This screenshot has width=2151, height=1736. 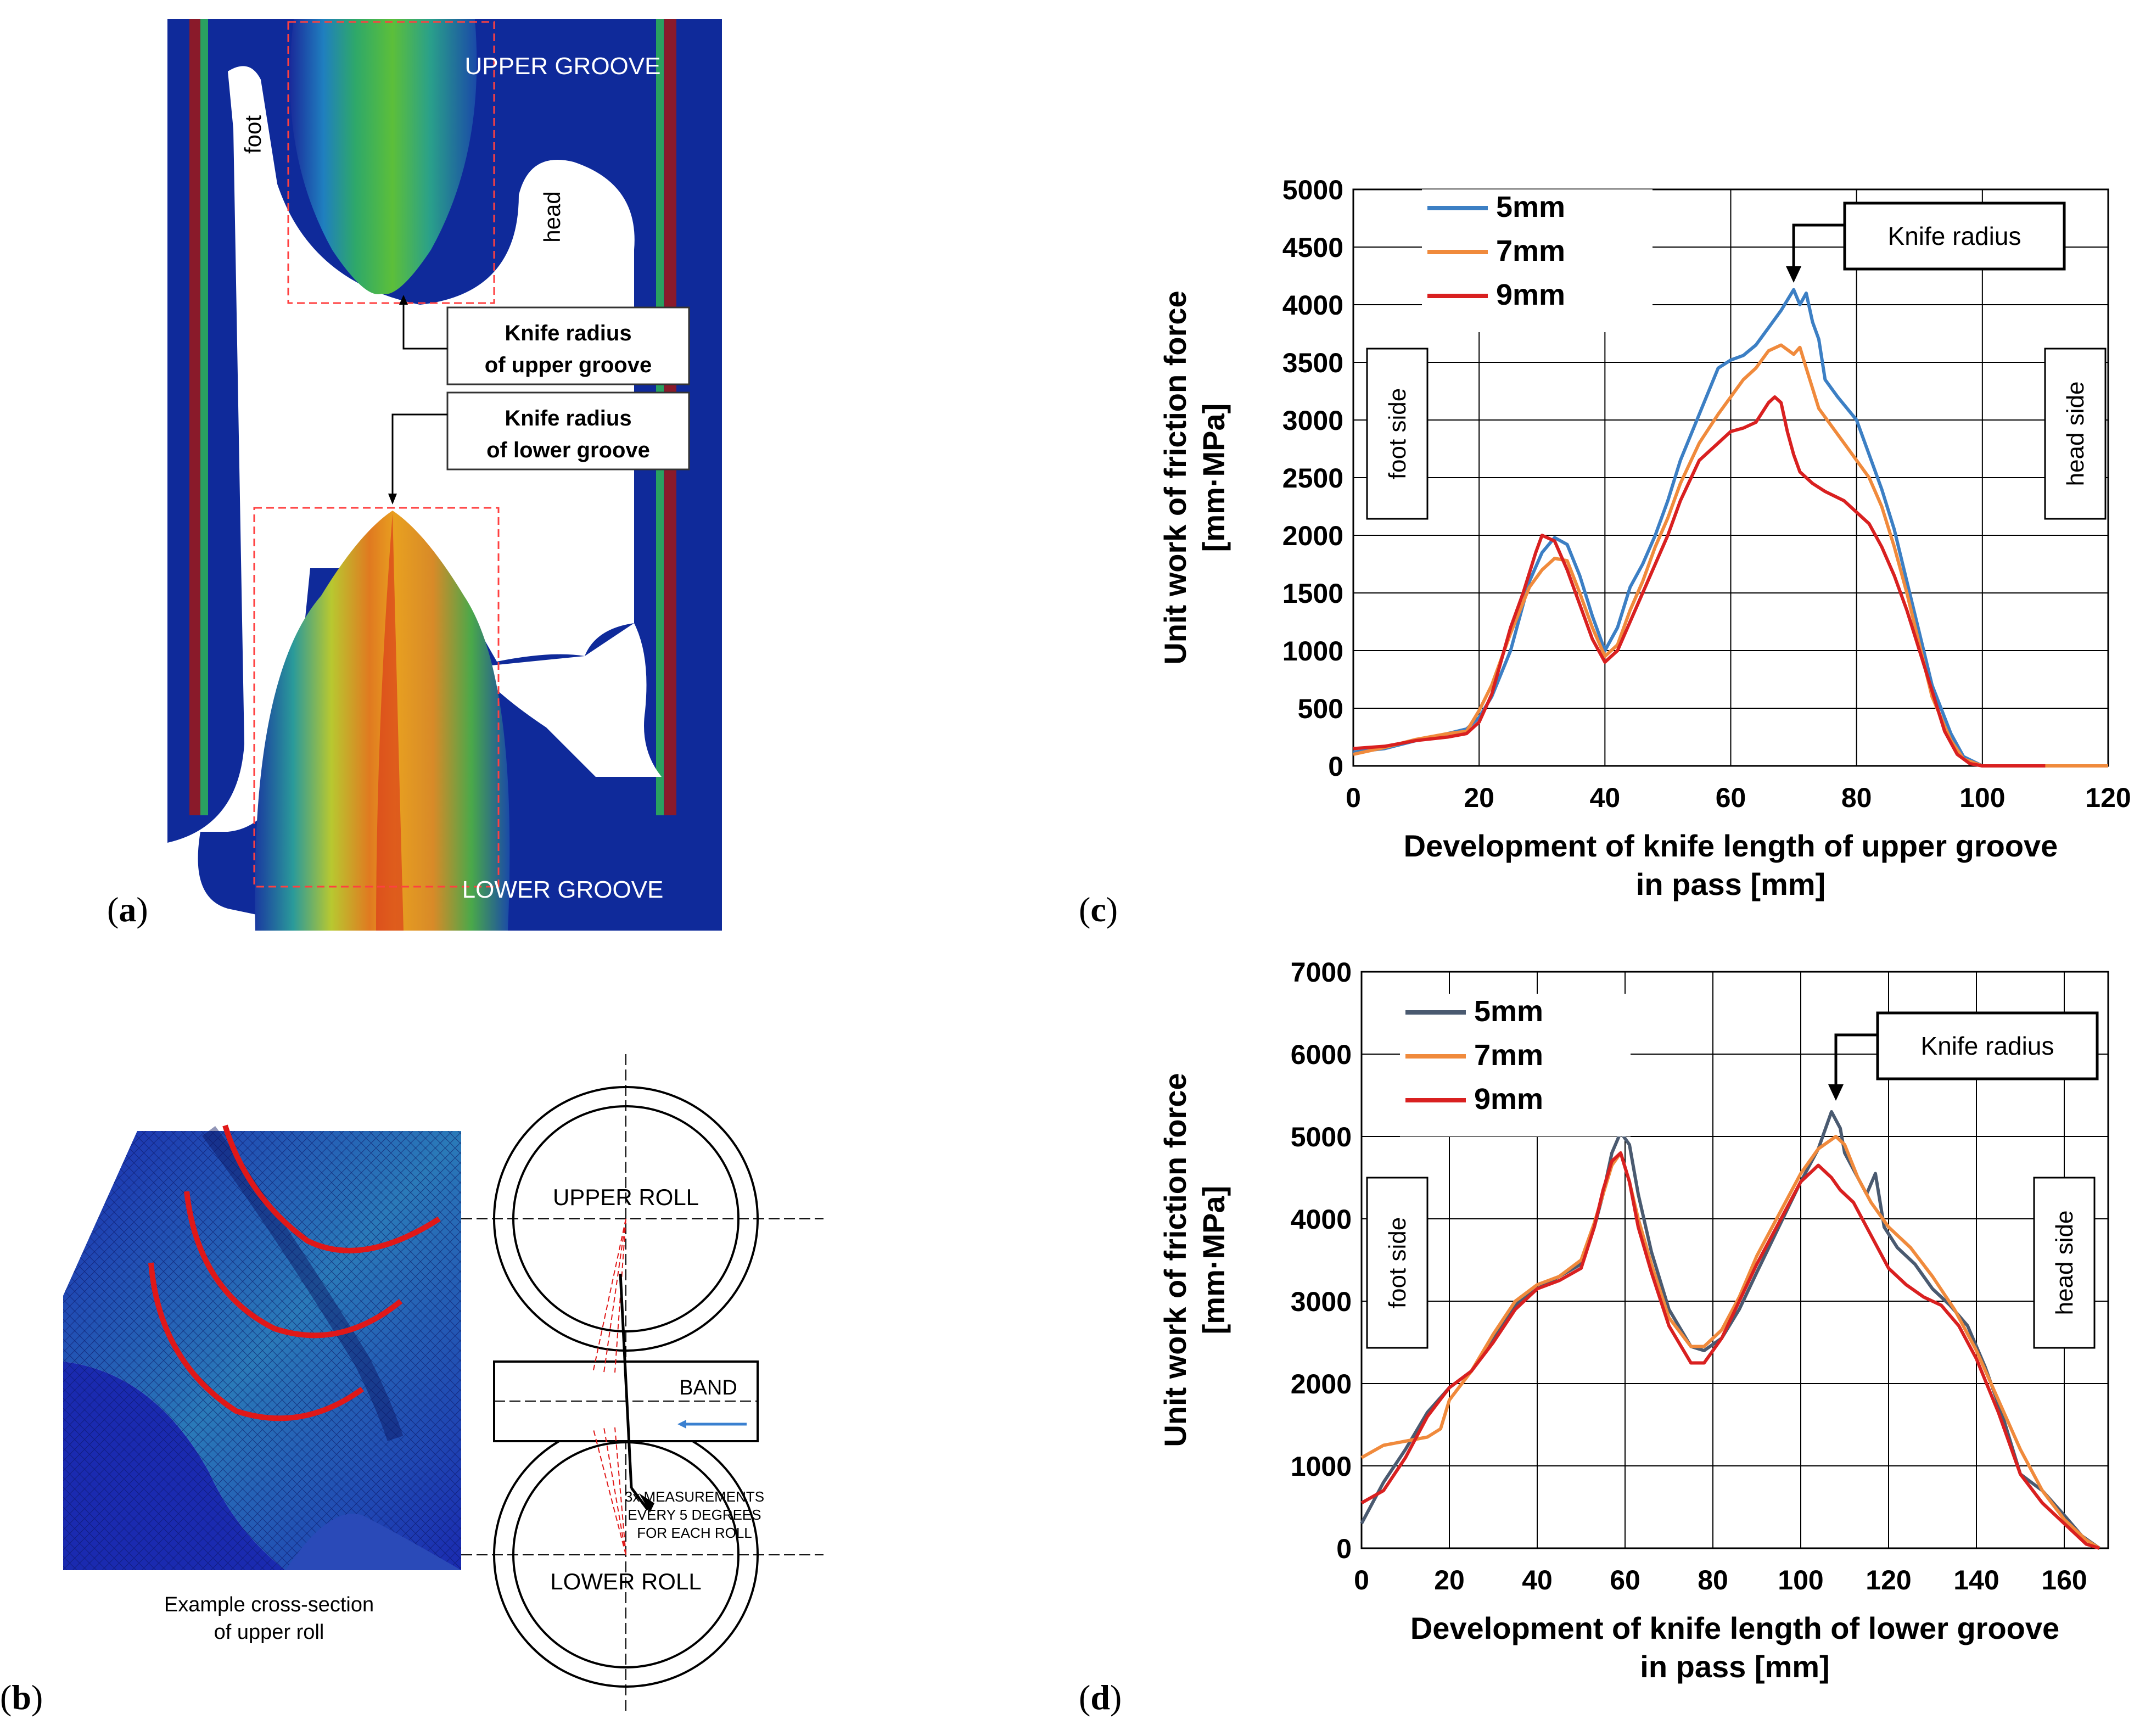 I want to click on callout-lower-box, so click(x=568, y=431).